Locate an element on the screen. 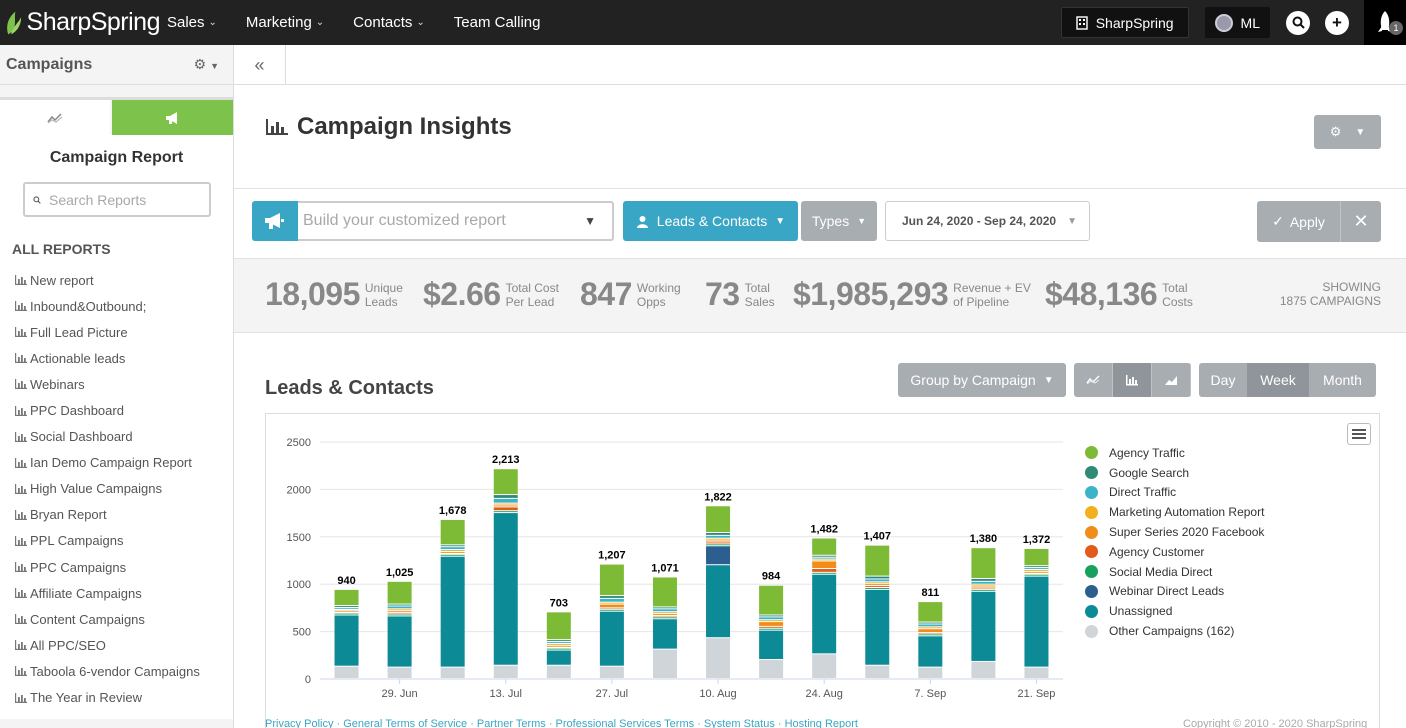  clear-filter-icon: ✕ is located at coordinates (1361, 221).